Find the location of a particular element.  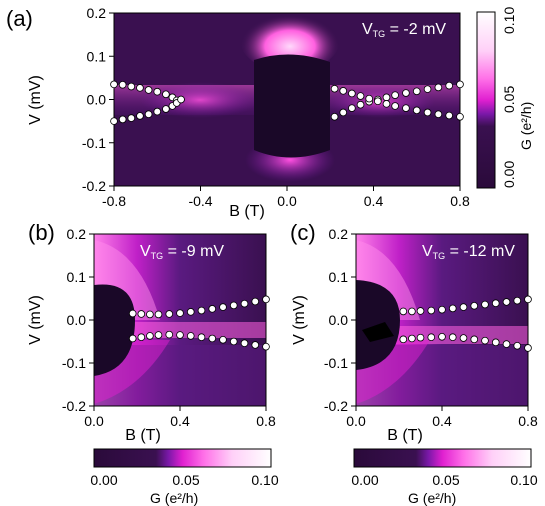

y-tick-label: 0.0 is located at coordinates (339, 320).